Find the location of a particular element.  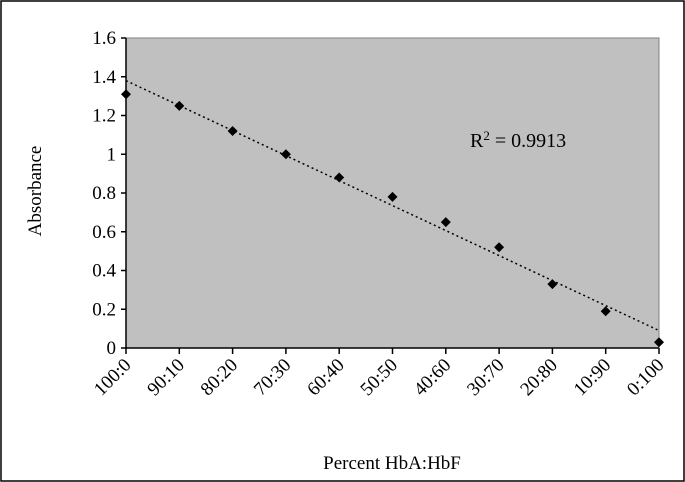

y-tick-label: 0 is located at coordinates (112, 348).